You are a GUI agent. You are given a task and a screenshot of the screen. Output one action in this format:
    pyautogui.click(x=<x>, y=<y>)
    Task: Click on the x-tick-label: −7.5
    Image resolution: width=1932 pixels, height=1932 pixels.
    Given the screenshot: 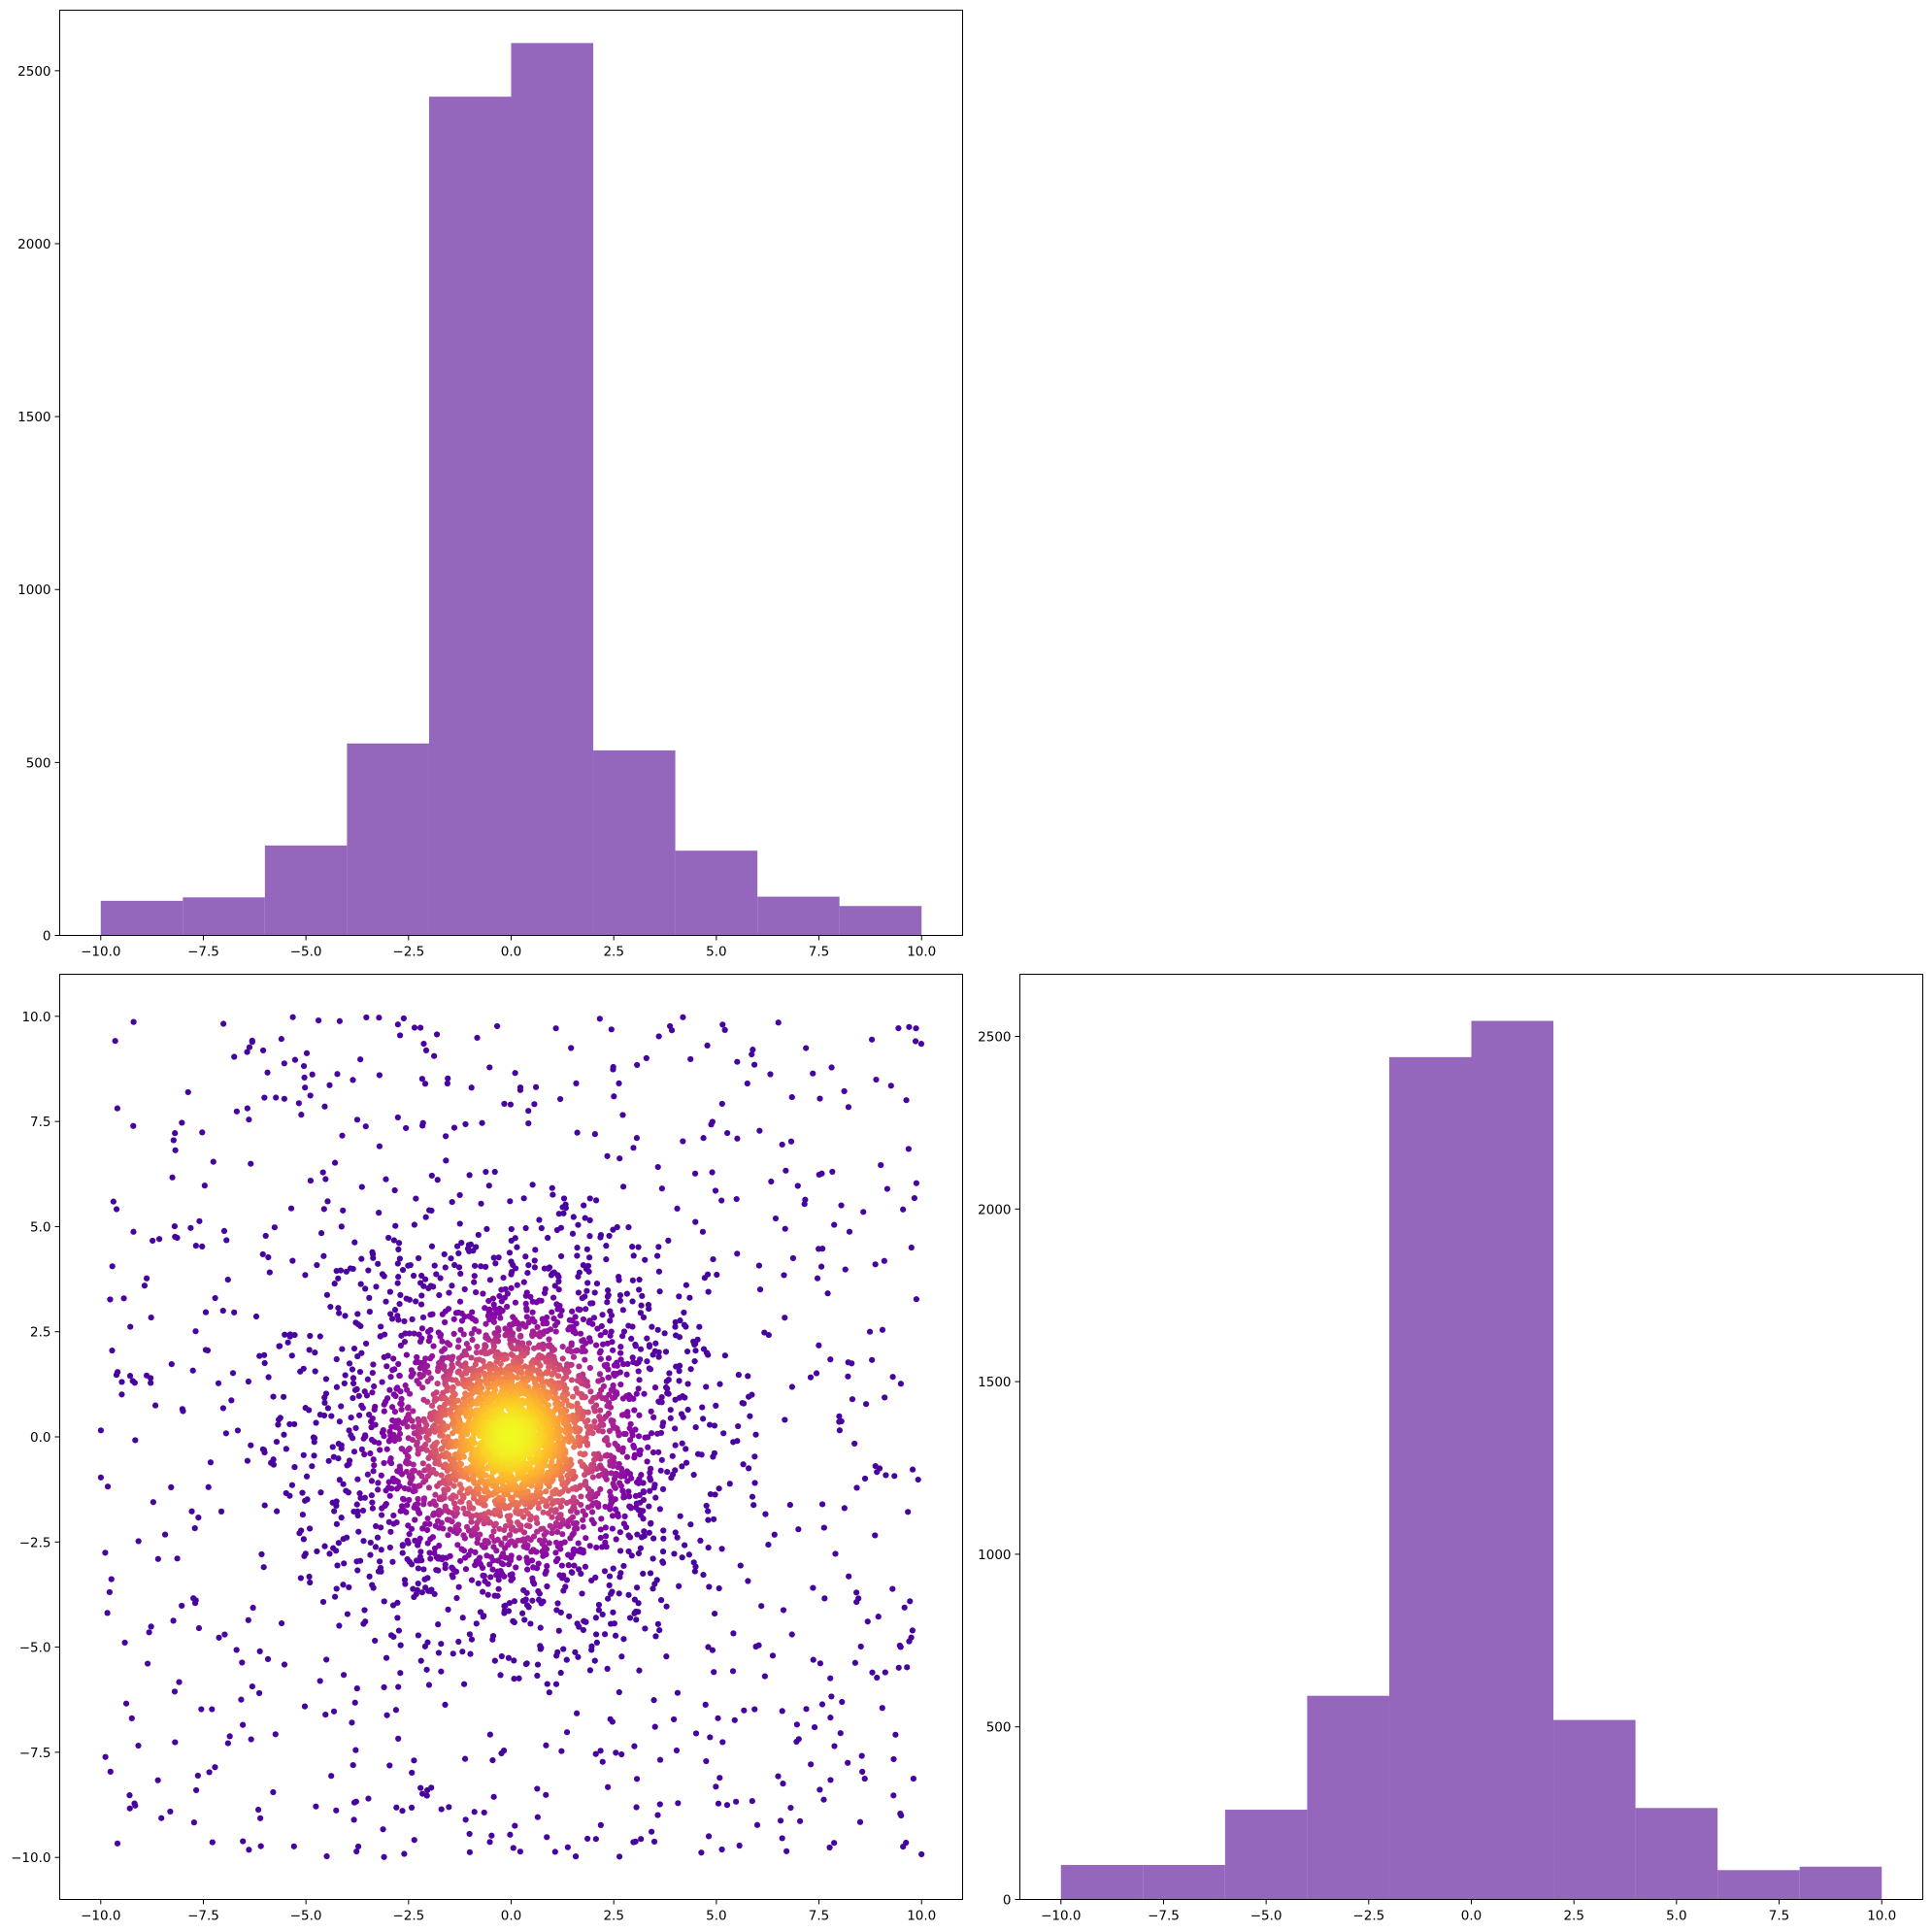 What is the action you would take?
    pyautogui.click(x=203, y=952)
    